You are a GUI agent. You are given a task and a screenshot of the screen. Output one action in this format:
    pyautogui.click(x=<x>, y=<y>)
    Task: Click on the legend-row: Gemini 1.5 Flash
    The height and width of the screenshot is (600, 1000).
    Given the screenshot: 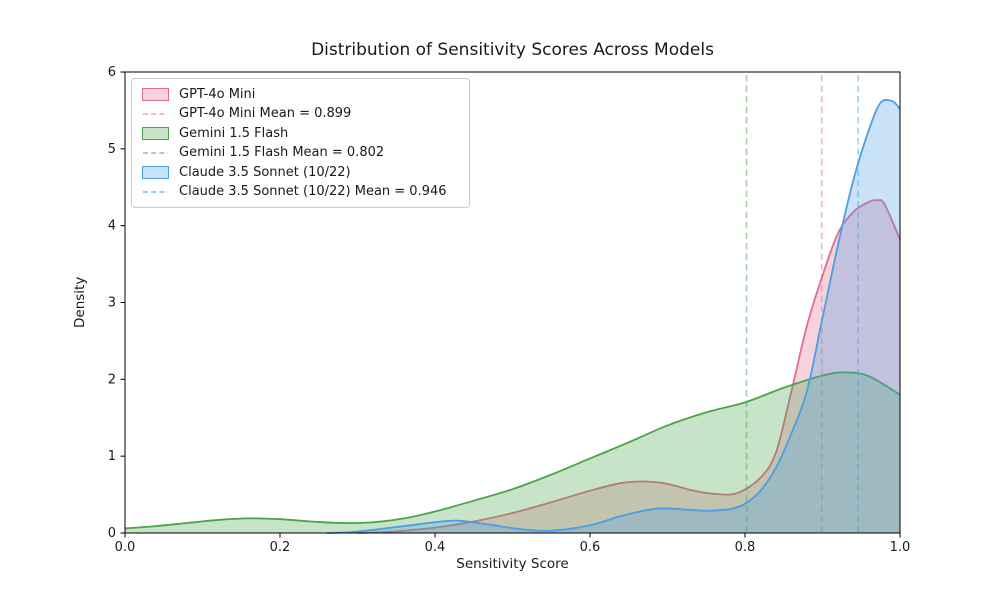 What is the action you would take?
    pyautogui.click(x=300, y=133)
    